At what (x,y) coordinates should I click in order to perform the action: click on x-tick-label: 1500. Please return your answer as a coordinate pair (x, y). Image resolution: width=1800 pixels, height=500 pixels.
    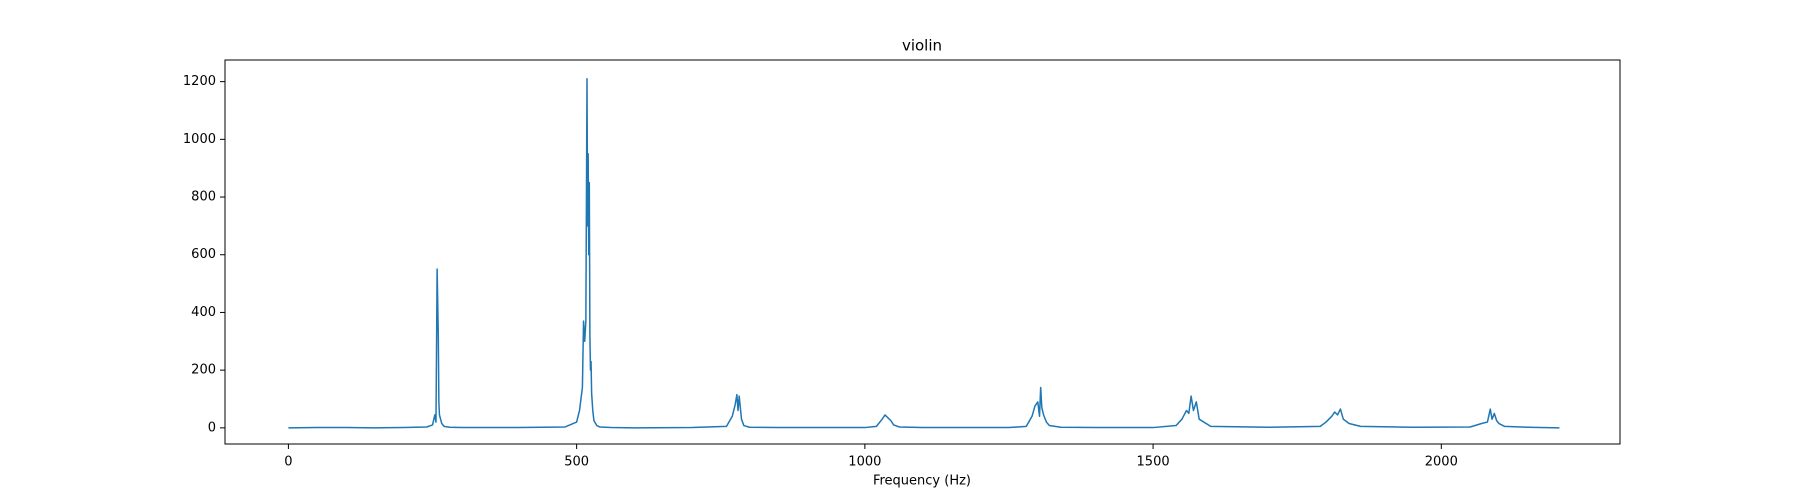
    Looking at the image, I should click on (1153, 462).